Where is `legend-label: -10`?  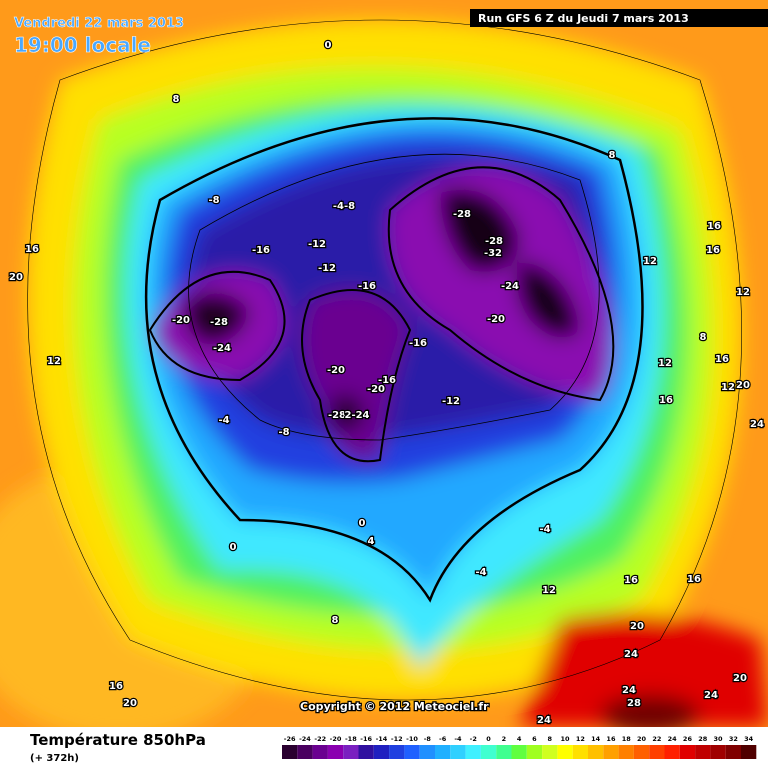
legend-label: -10 is located at coordinates (412, 739).